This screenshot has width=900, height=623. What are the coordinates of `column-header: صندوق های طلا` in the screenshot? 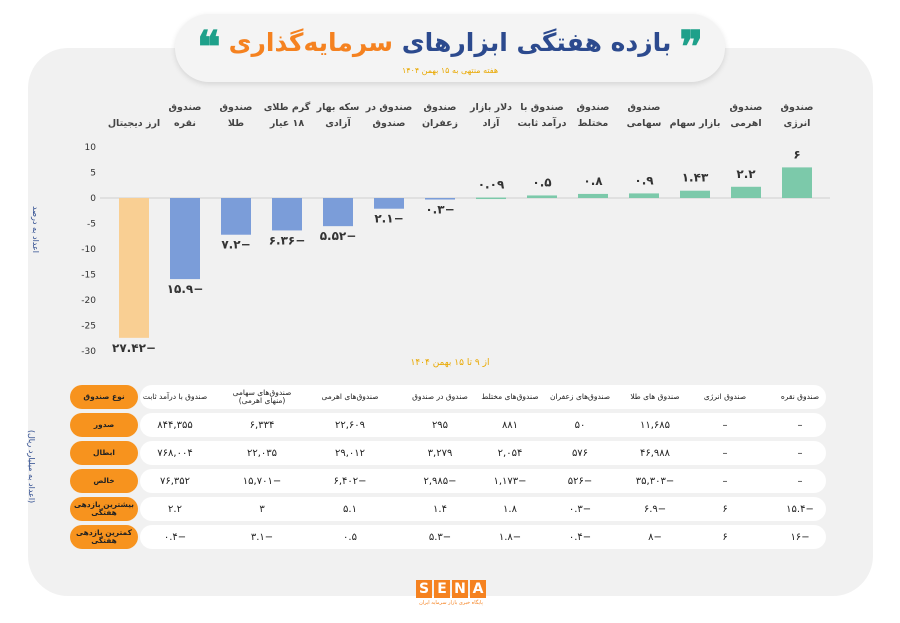 It's located at (655, 396).